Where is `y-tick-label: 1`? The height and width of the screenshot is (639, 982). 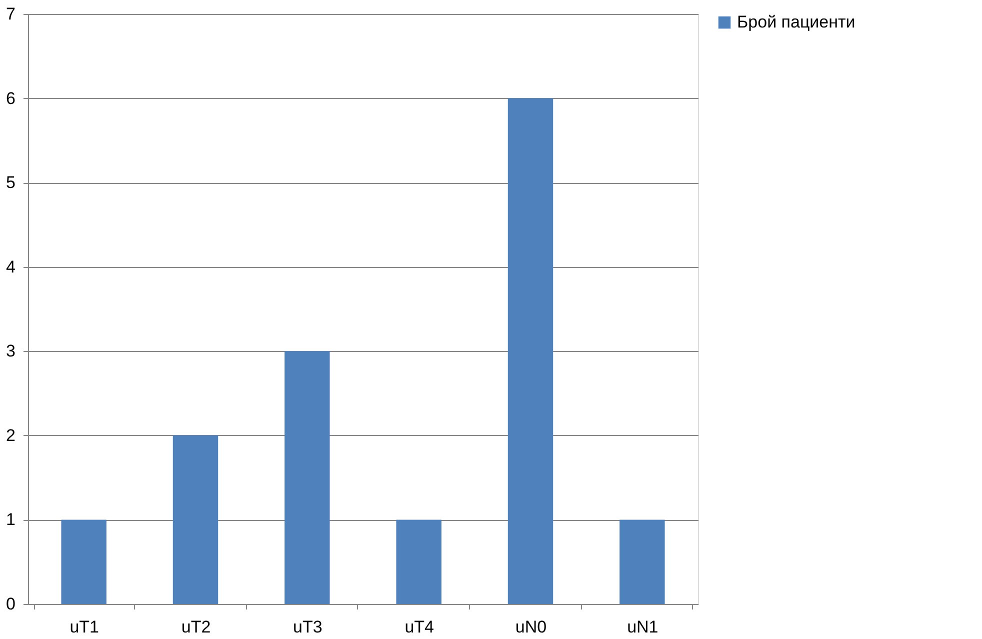
y-tick-label: 1 is located at coordinates (11, 520).